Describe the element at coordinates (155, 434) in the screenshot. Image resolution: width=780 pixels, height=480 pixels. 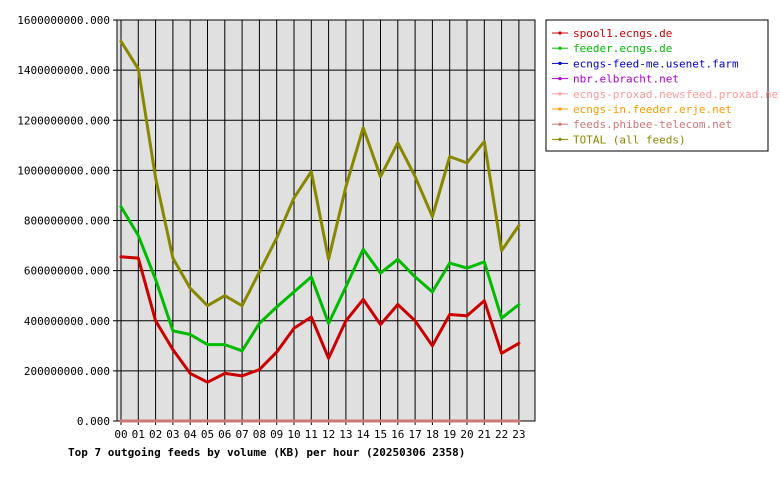
I see `x-tick-label: 02` at that location.